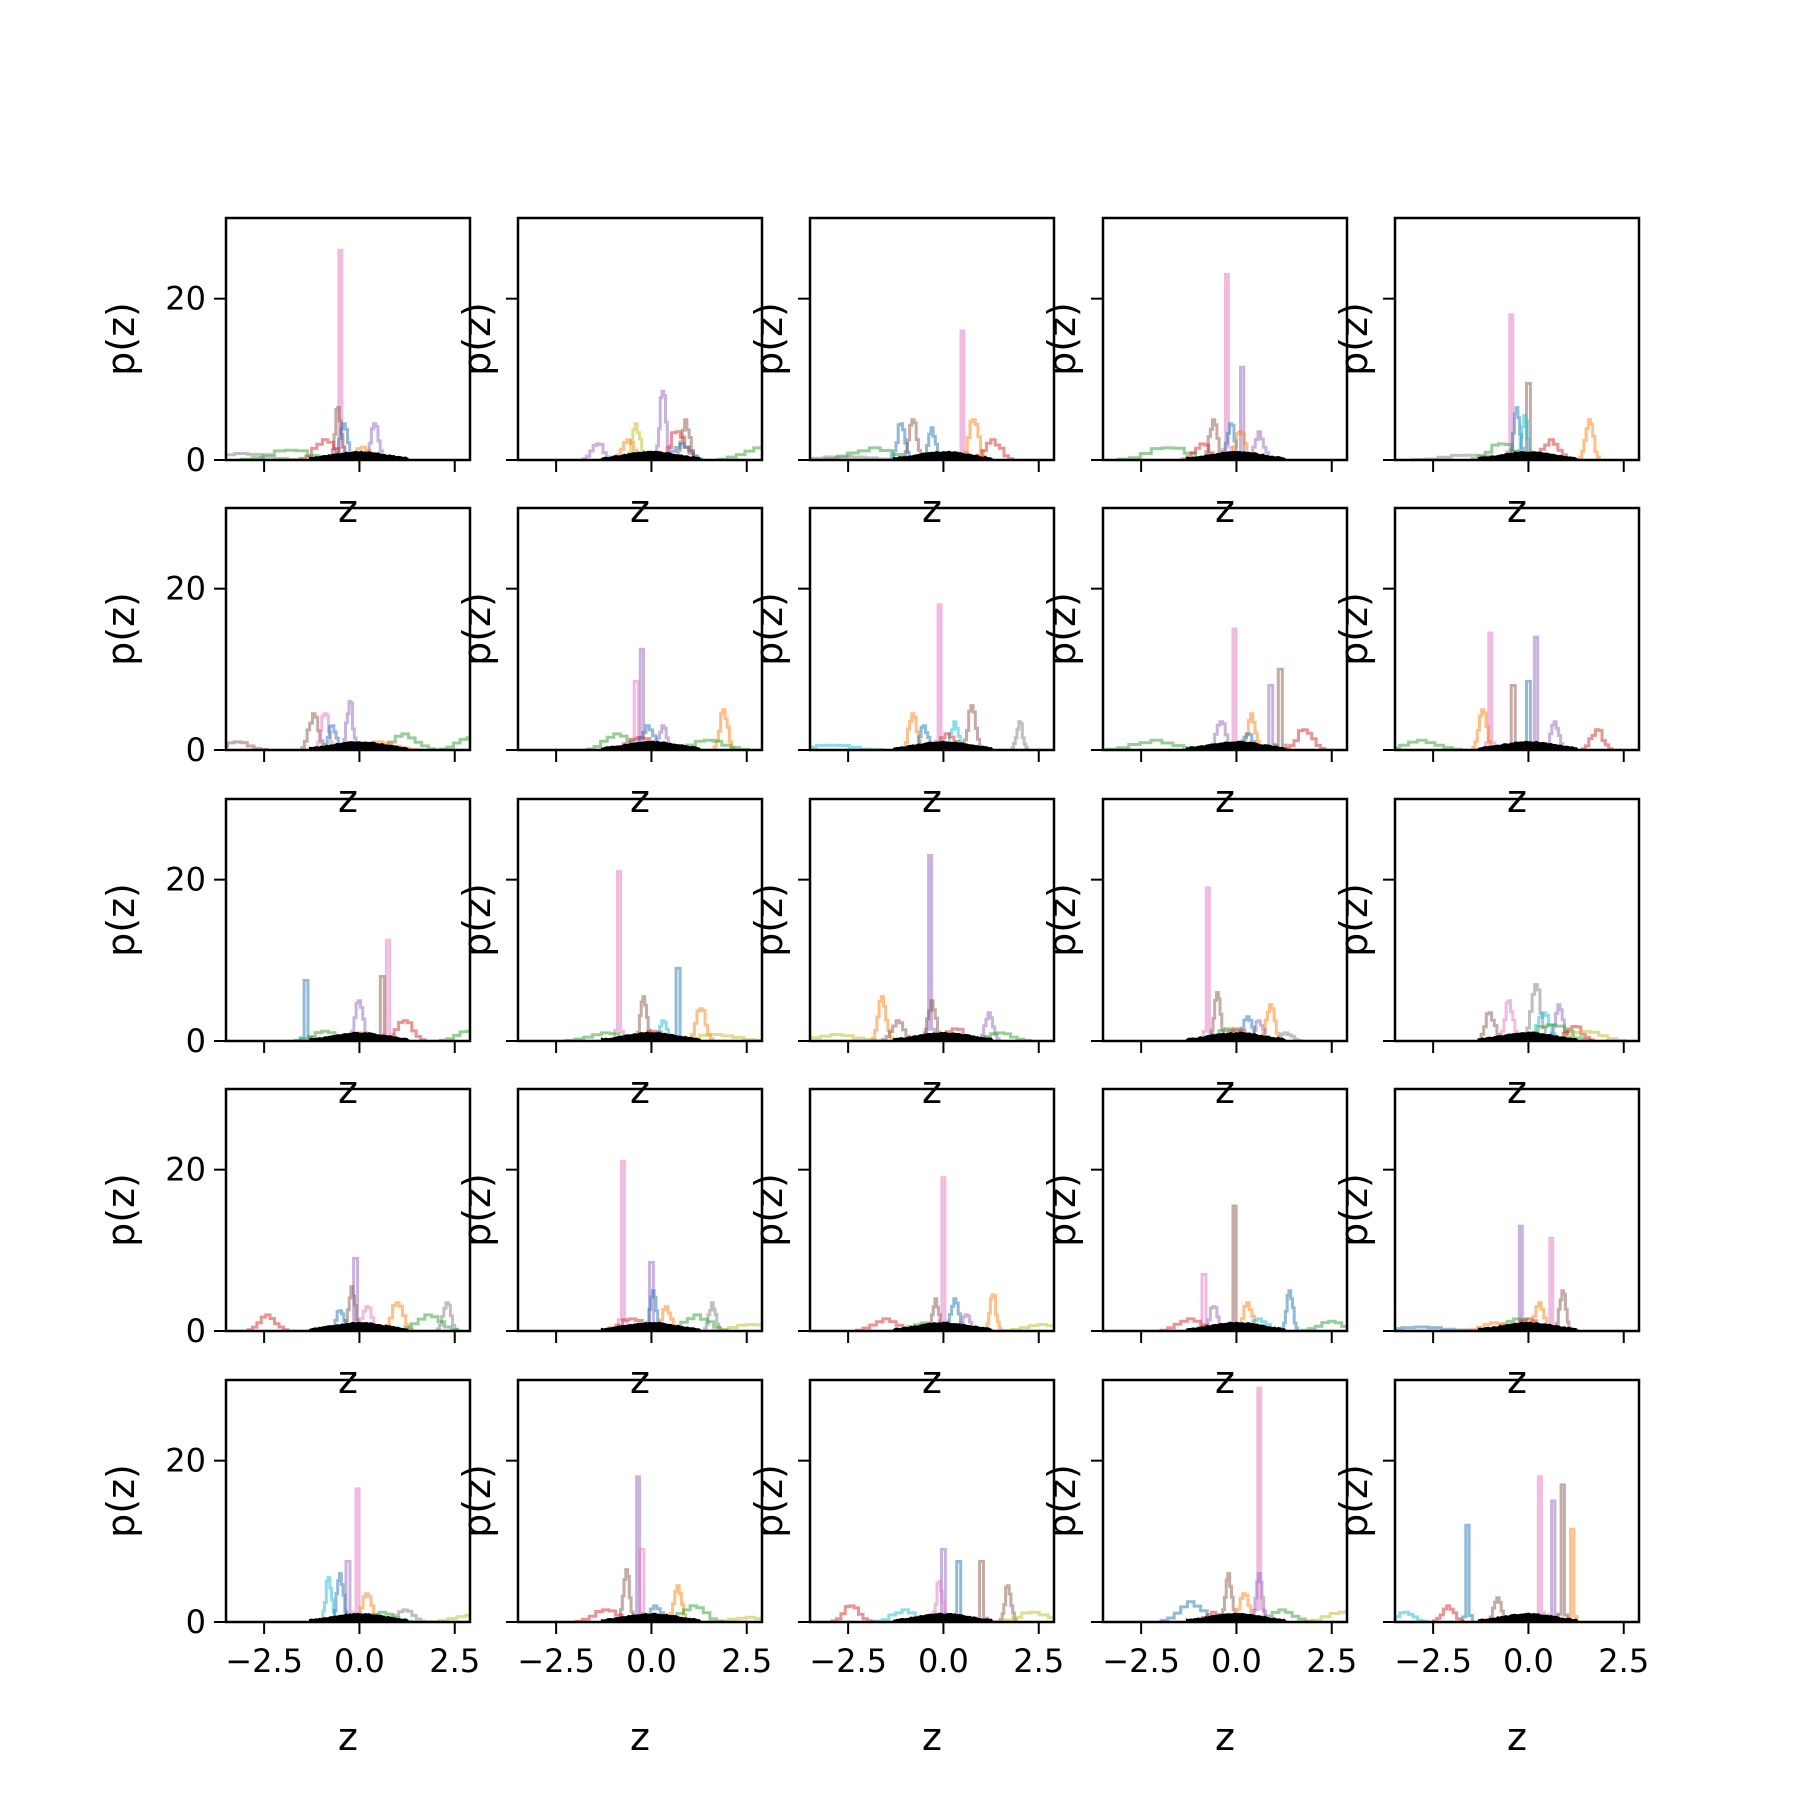 This screenshot has height=1800, width=1800. I want to click on subplot-r4-c4: zp(z), so click(1194, 1244).